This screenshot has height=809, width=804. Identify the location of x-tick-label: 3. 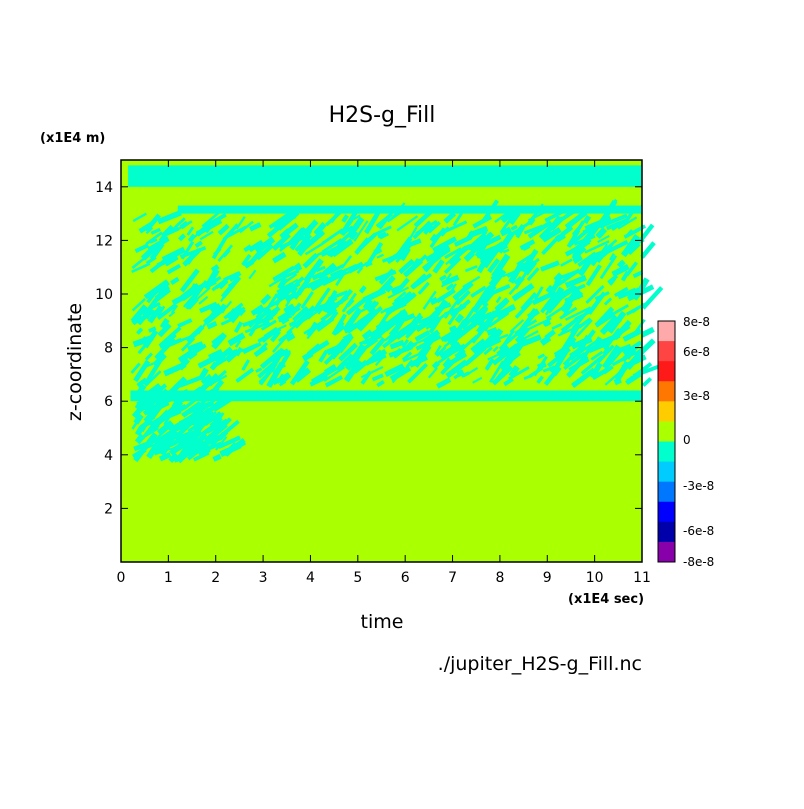
(263, 578).